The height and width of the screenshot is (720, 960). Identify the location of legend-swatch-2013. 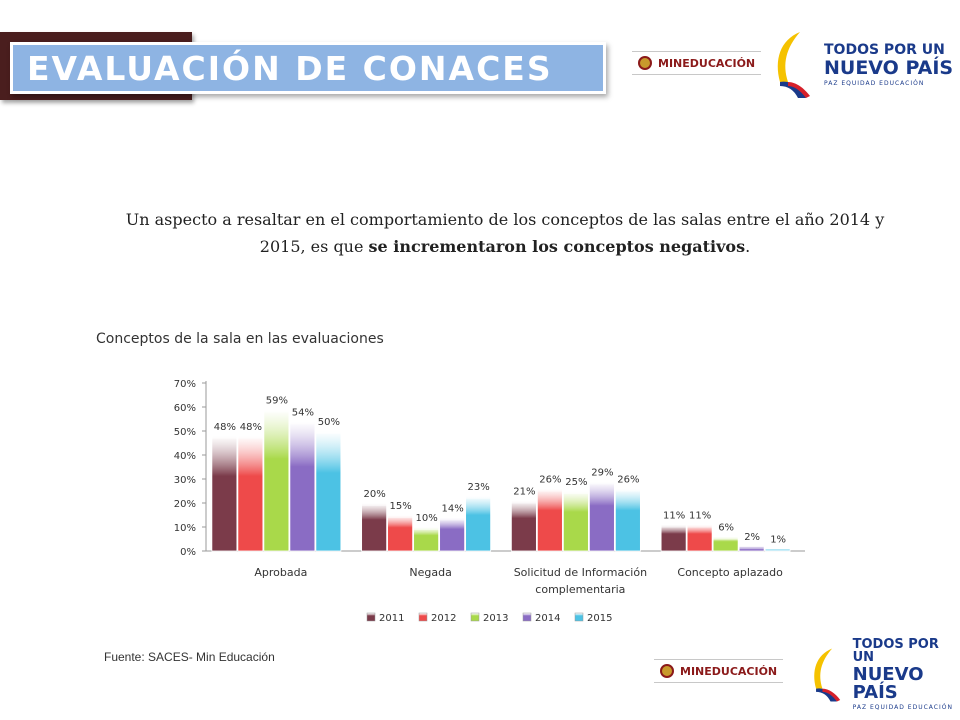
(475, 617).